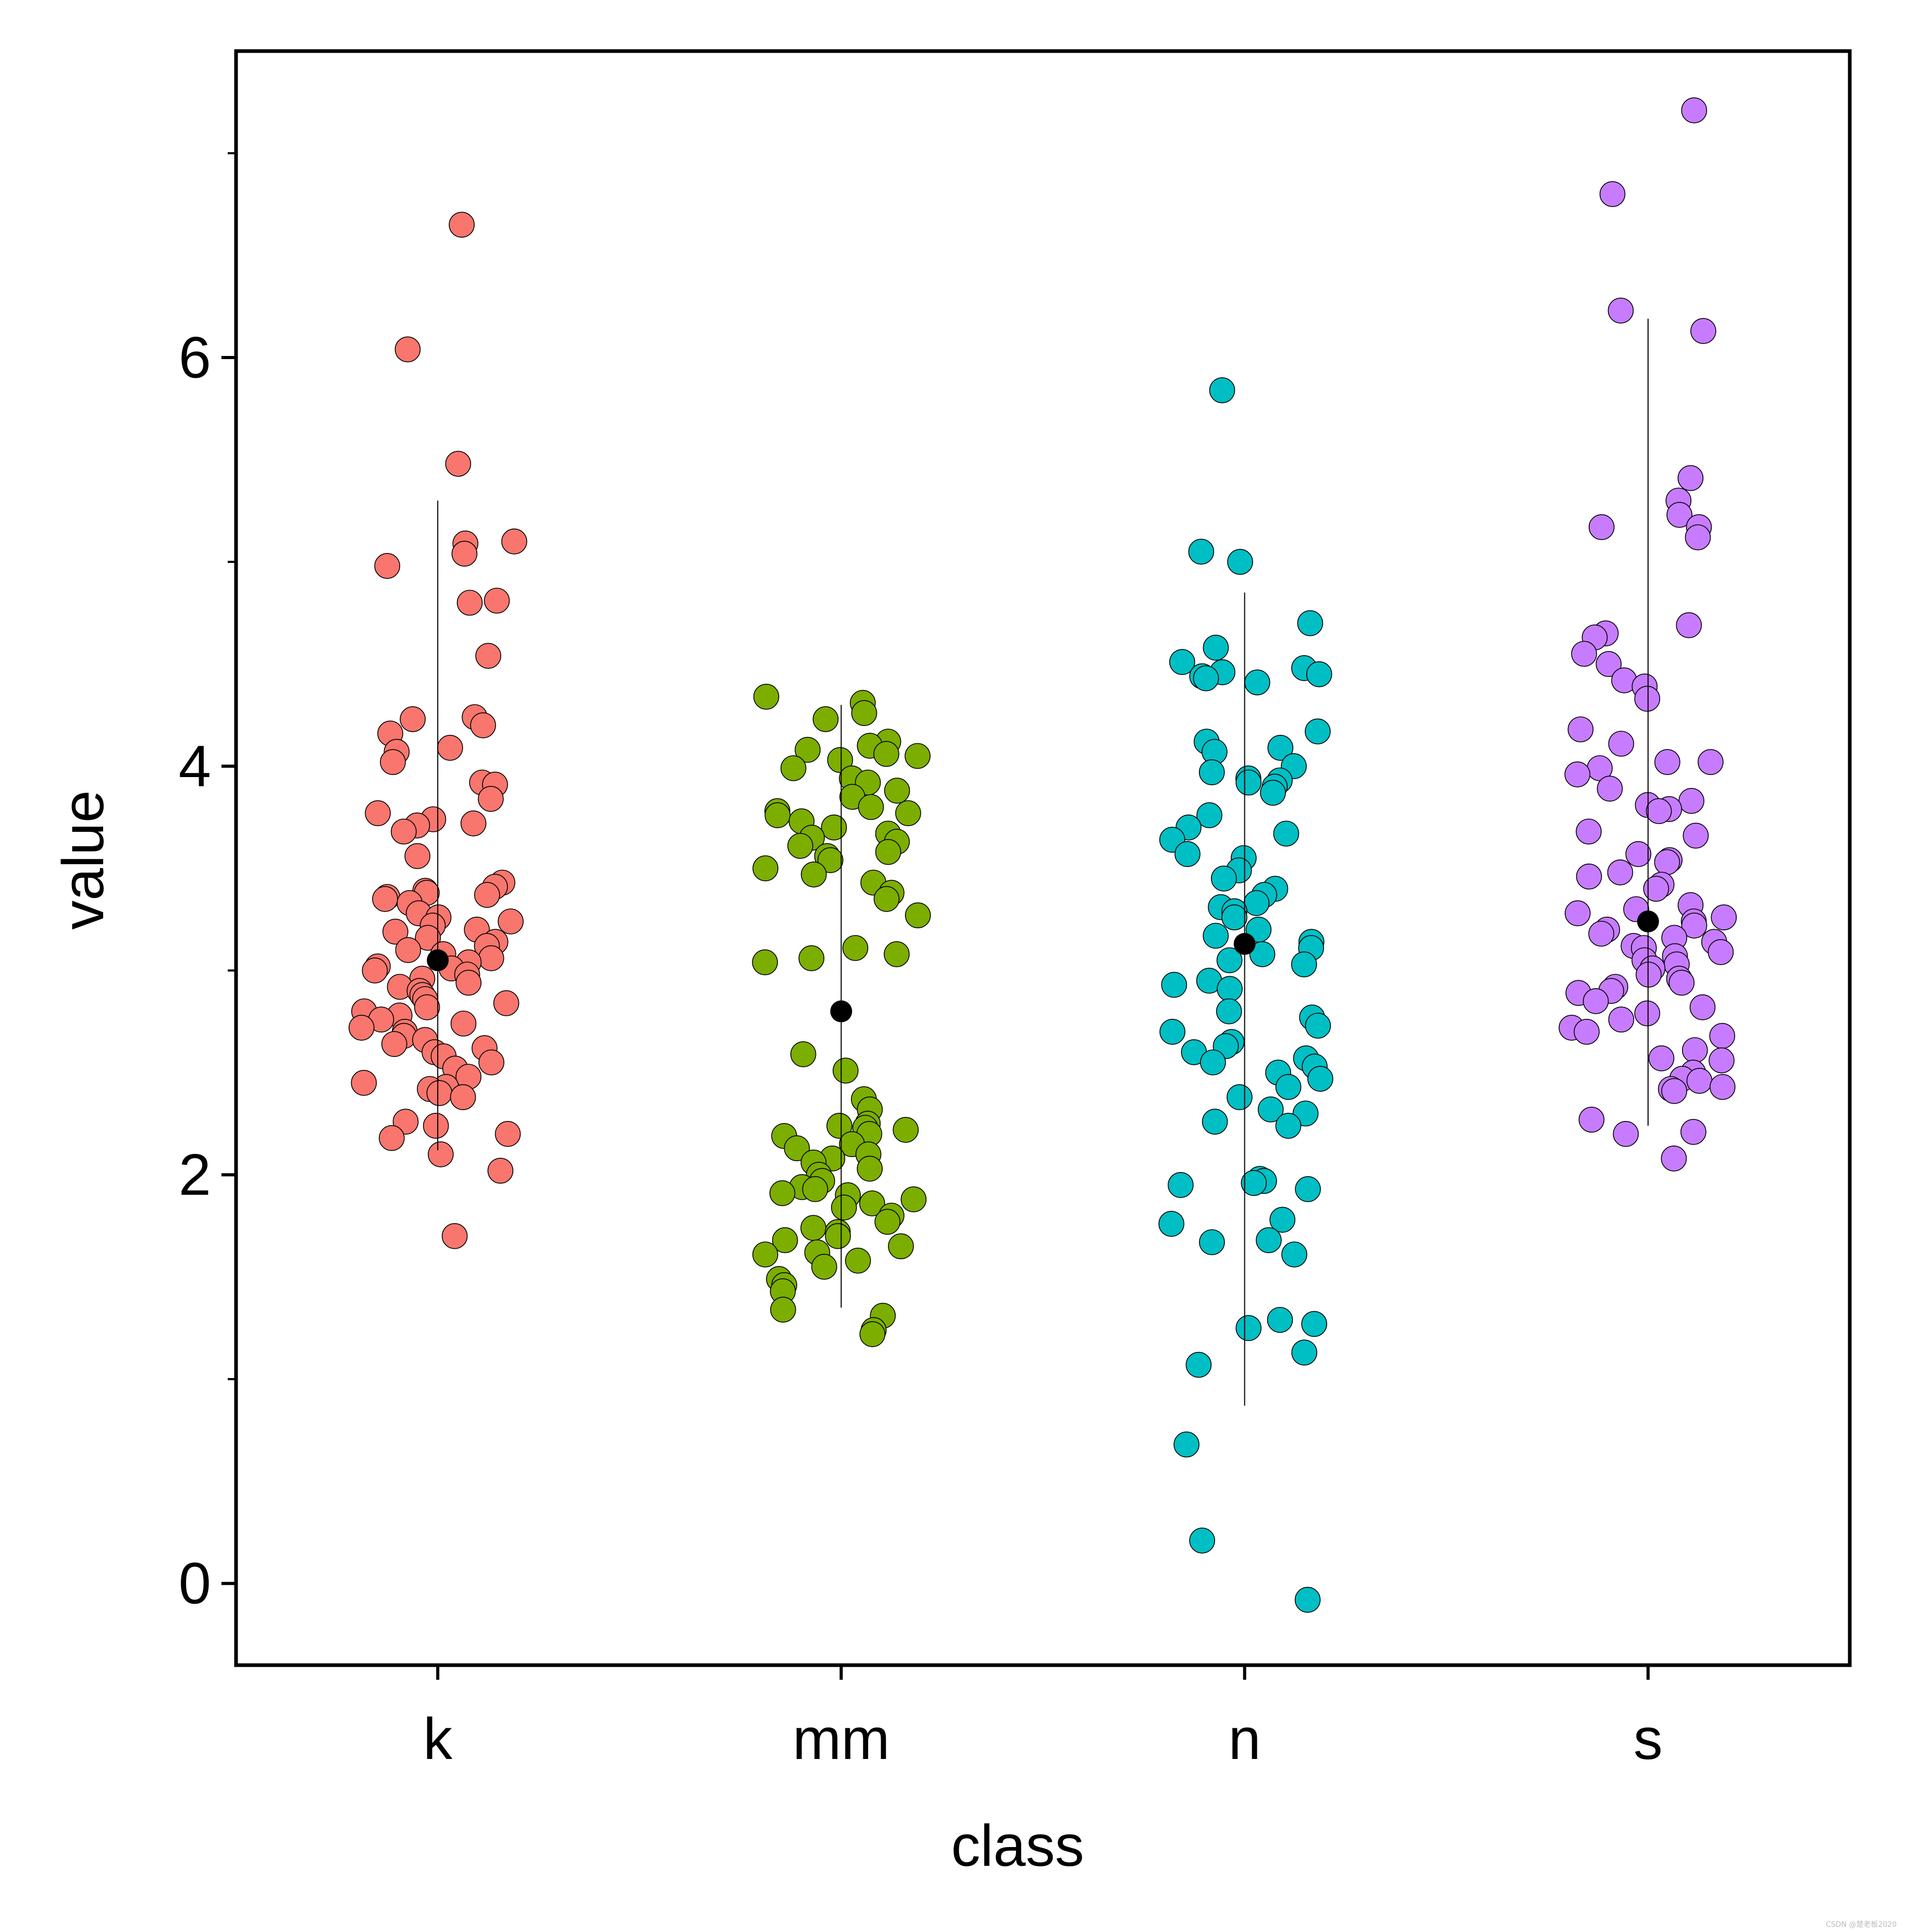  Describe the element at coordinates (1862, 1925) in the screenshot. I see `watermark-text: CSDN @楚老板2020` at that location.